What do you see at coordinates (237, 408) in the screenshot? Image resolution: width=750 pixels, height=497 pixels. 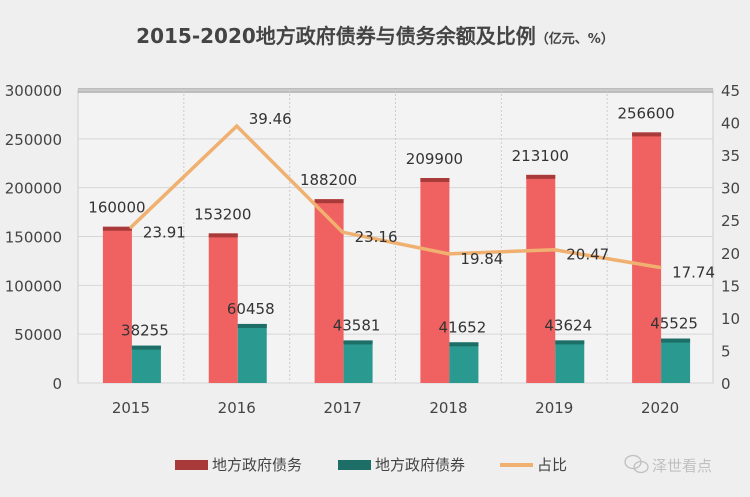 I see `x-tick-label: 2016` at bounding box center [237, 408].